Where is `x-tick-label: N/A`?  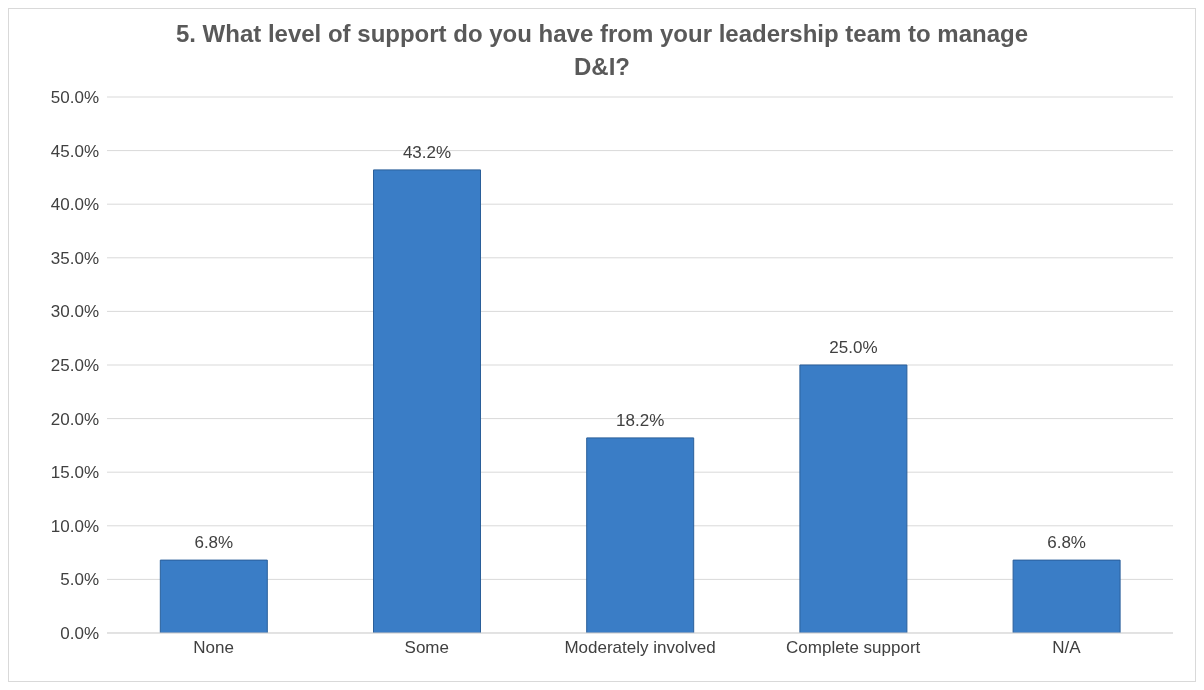
x-tick-label: N/A is located at coordinates (1067, 648).